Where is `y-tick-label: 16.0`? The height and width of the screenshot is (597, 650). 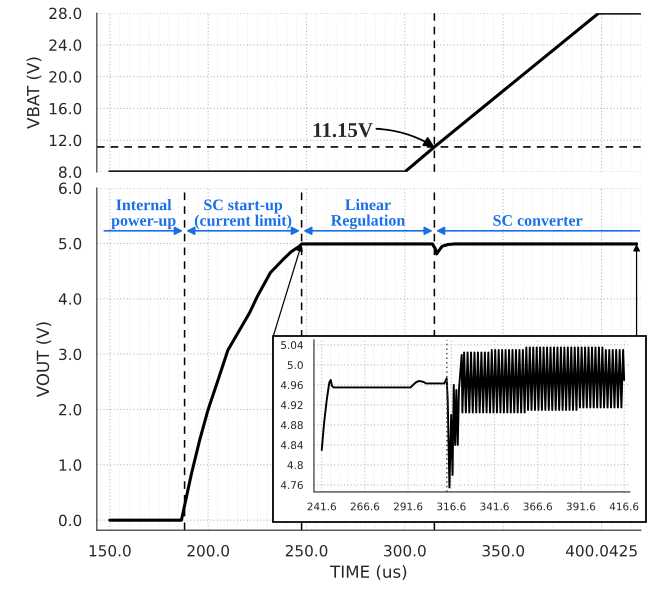 y-tick-label: 16.0 is located at coordinates (66, 108).